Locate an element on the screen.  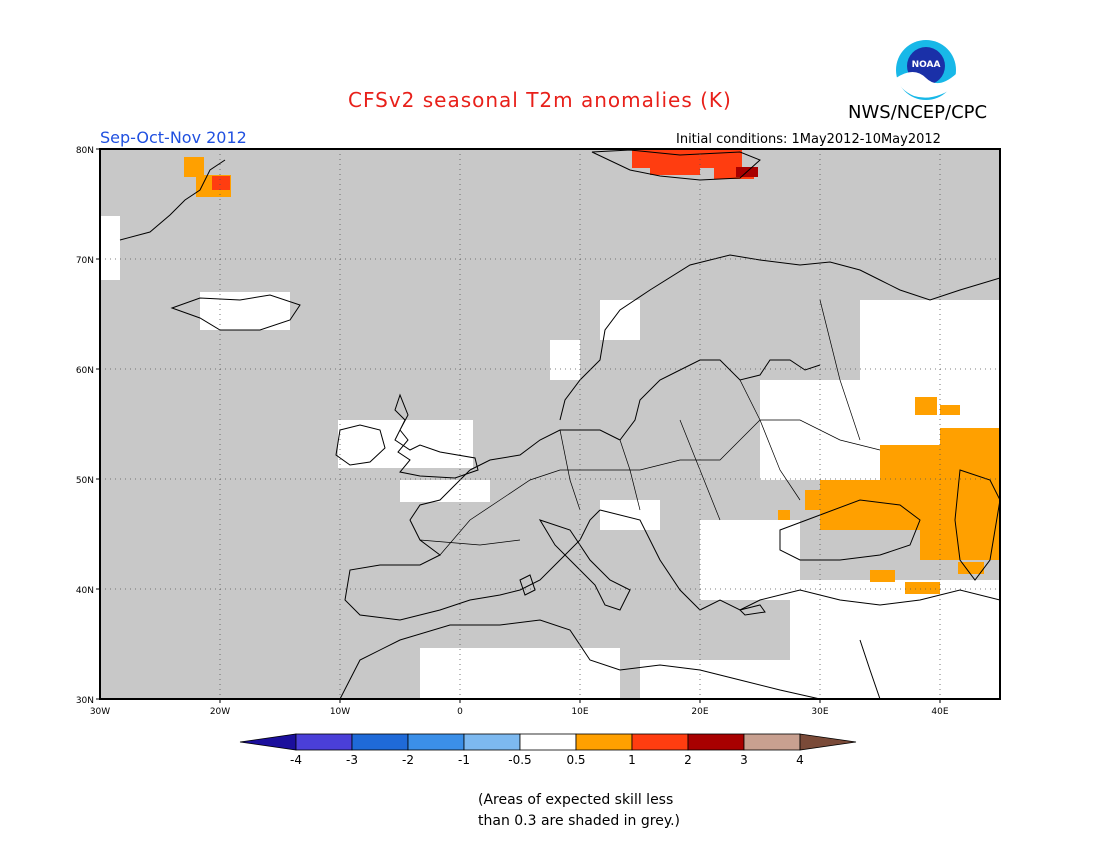
legend-tick-label: -3 is located at coordinates (352, 760).